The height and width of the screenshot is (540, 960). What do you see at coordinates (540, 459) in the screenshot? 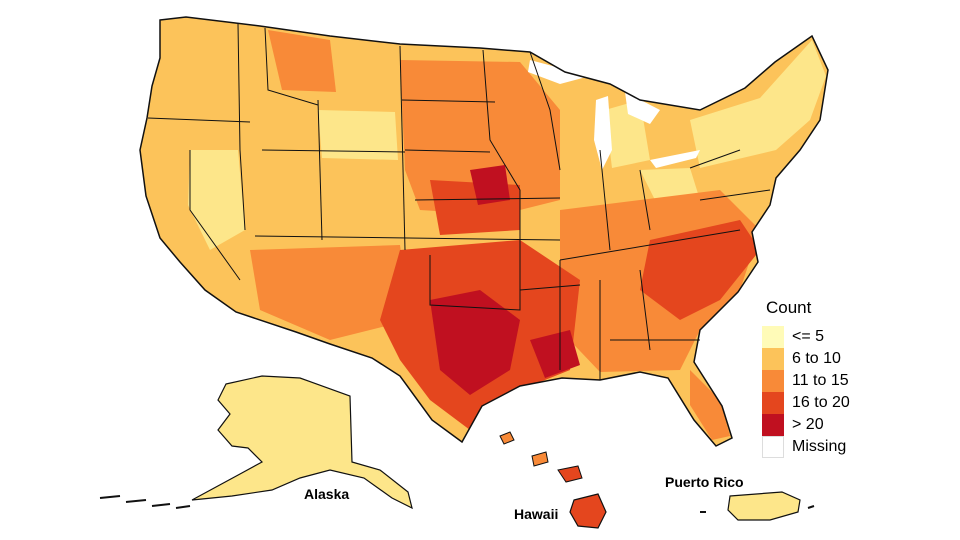
I see `hawaii-island-oahu` at bounding box center [540, 459].